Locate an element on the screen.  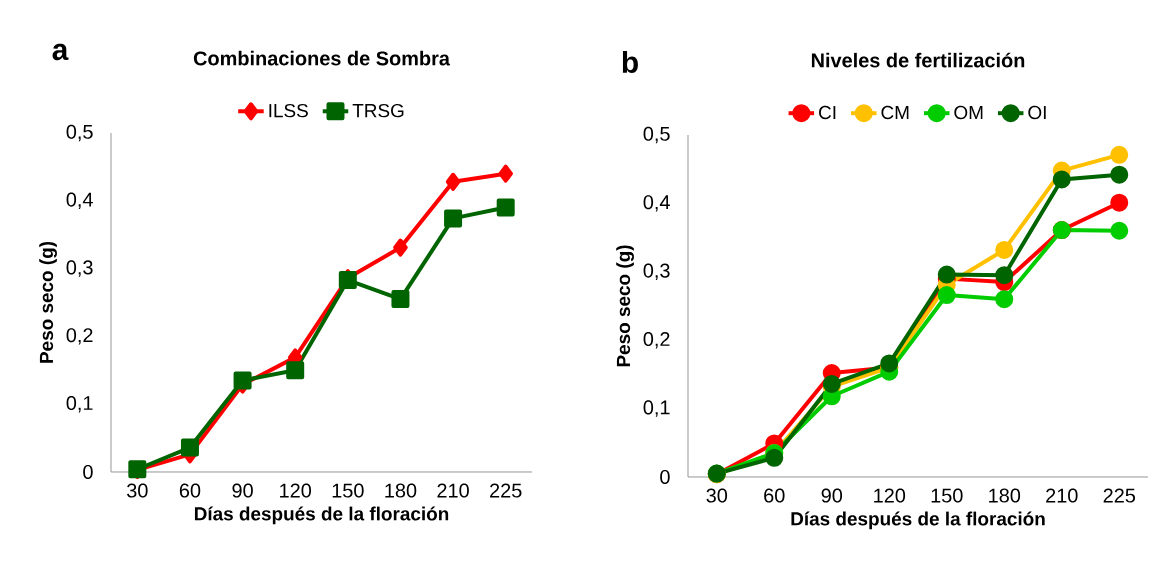
legend-label: OI is located at coordinates (1037, 112).